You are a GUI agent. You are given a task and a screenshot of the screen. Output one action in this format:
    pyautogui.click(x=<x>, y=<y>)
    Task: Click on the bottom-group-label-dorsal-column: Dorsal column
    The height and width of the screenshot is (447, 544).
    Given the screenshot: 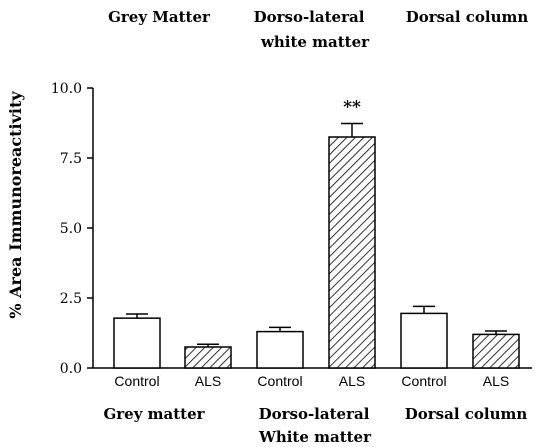 What is the action you would take?
    pyautogui.click(x=466, y=414)
    